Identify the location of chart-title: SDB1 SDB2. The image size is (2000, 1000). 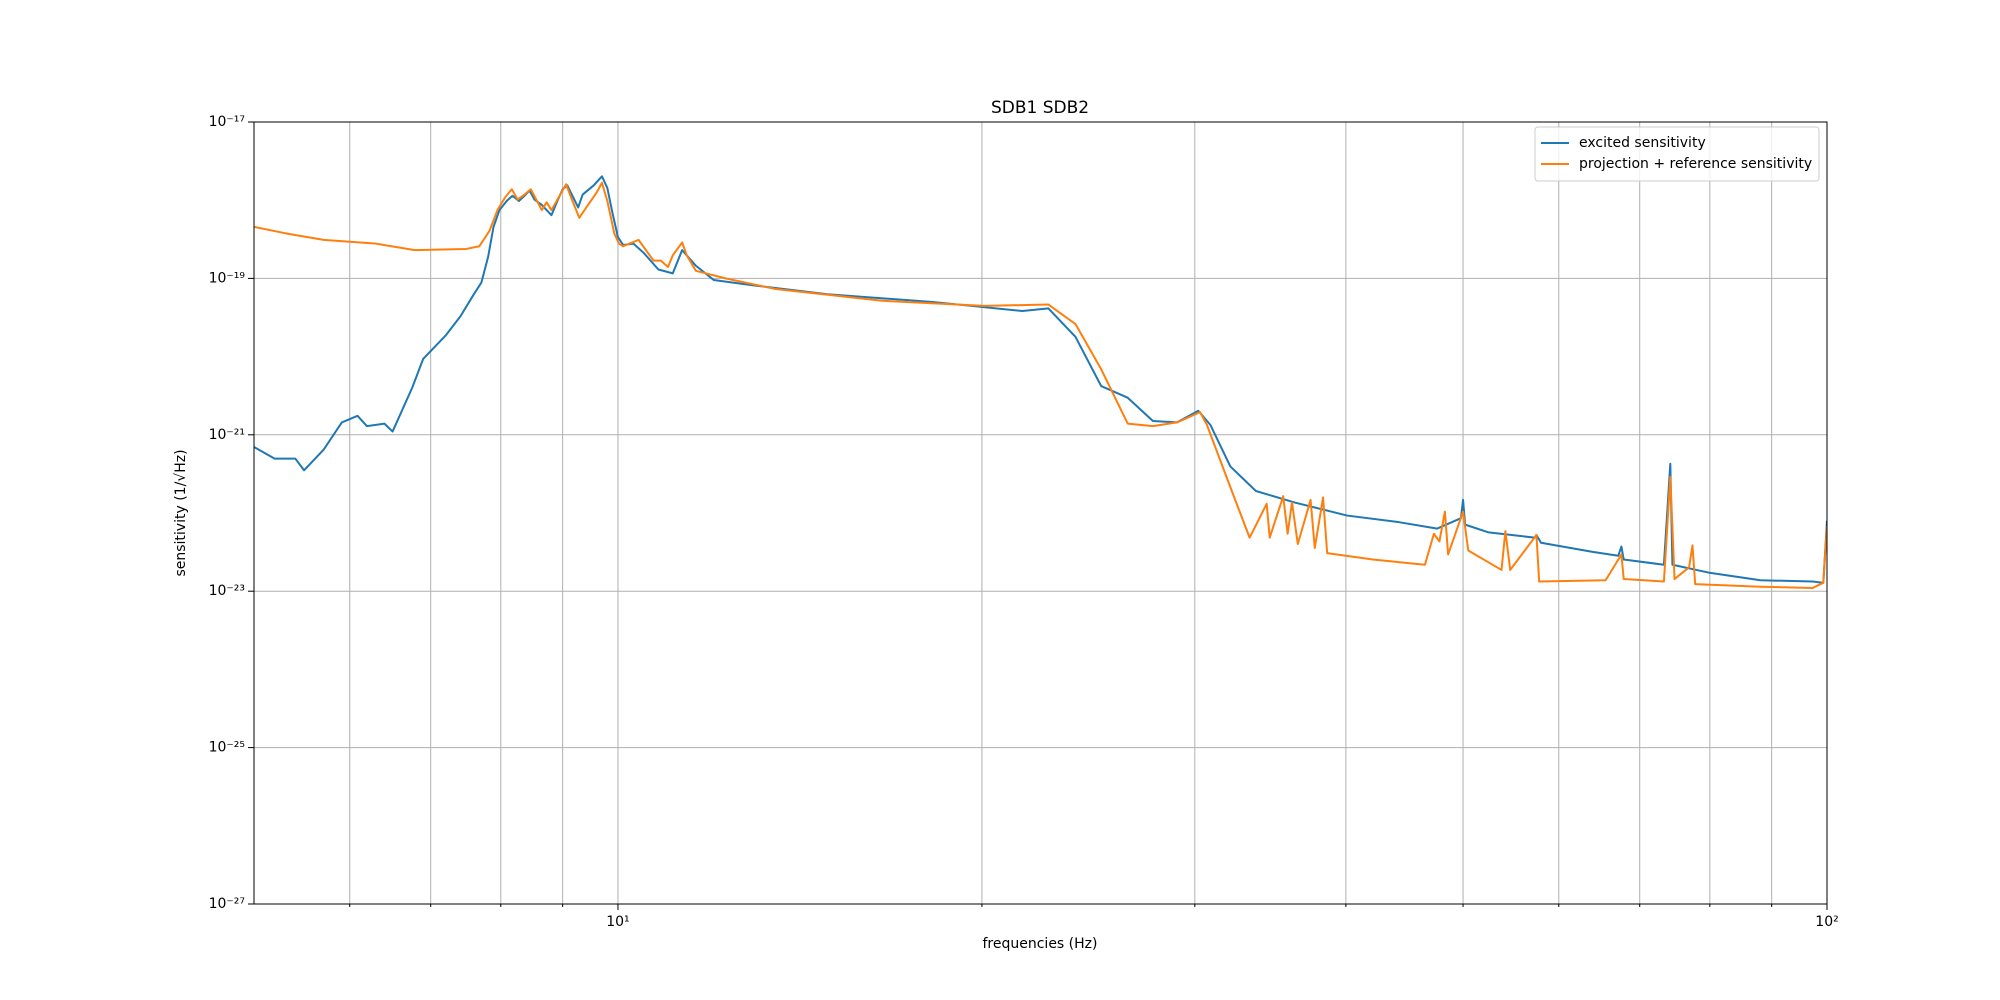
(1040, 108).